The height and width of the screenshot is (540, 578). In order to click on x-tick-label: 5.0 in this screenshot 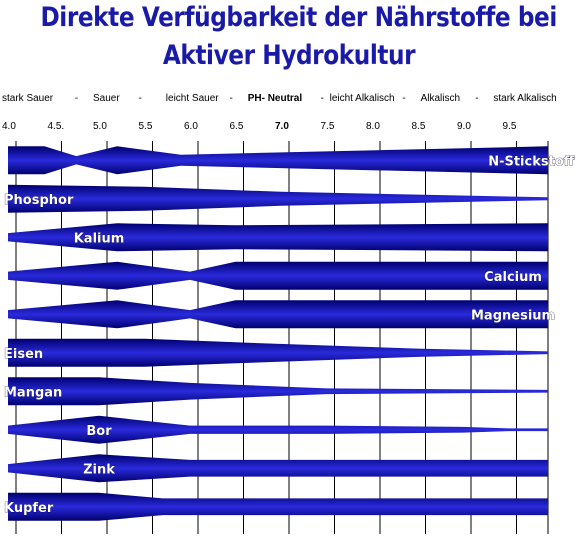, I will do `click(100, 126)`.